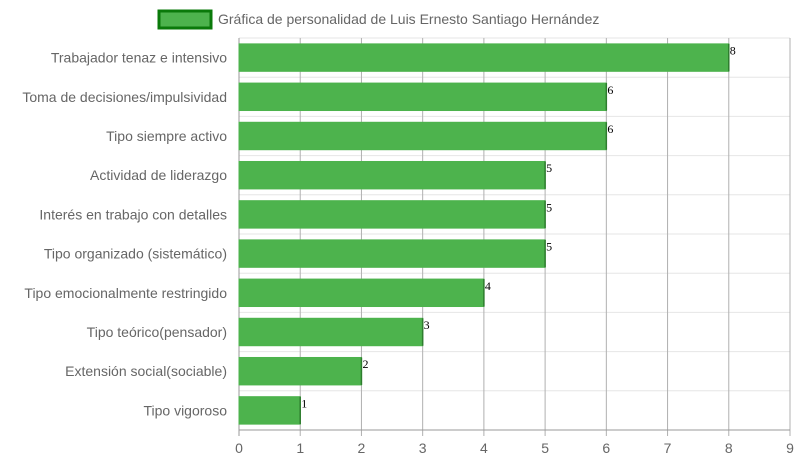 The height and width of the screenshot is (470, 798). I want to click on data-label: 2, so click(365, 364).